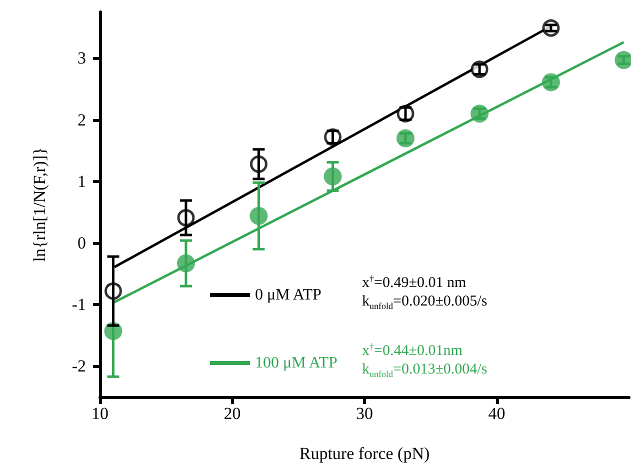 This screenshot has width=631, height=473. What do you see at coordinates (79, 366) in the screenshot?
I see `y-tick-label: -2` at bounding box center [79, 366].